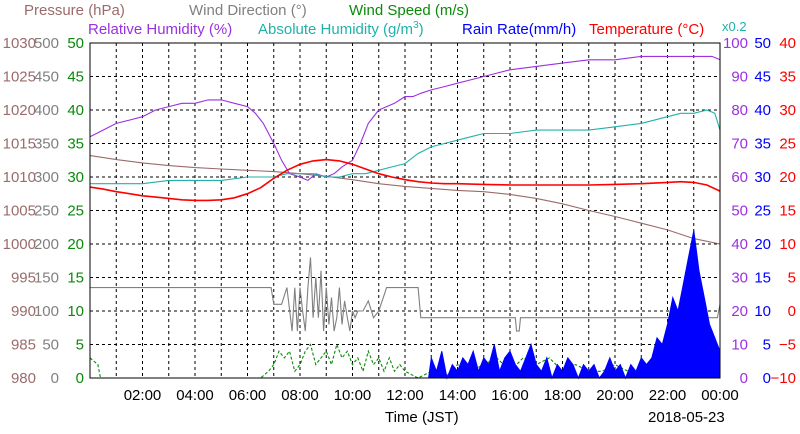 Image resolution: width=800 pixels, height=434 pixels. Describe the element at coordinates (46, 244) in the screenshot. I see `tick-wind-direction: 200` at that location.